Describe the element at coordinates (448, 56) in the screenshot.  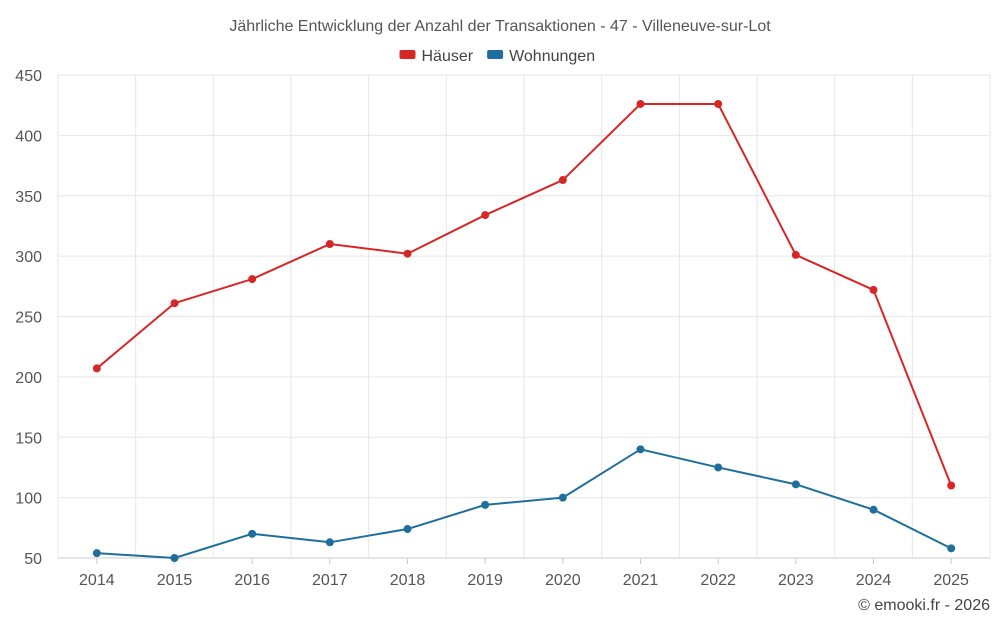
I see `legend-label: Häuser` at that location.